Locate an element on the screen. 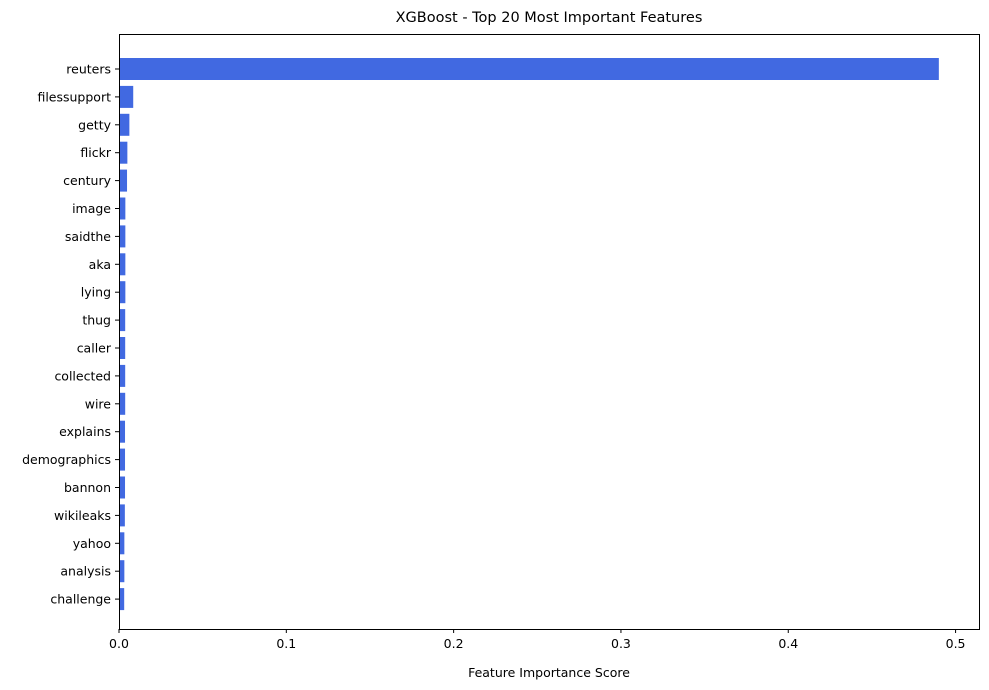  y-tick-label-image: image is located at coordinates (91, 208).